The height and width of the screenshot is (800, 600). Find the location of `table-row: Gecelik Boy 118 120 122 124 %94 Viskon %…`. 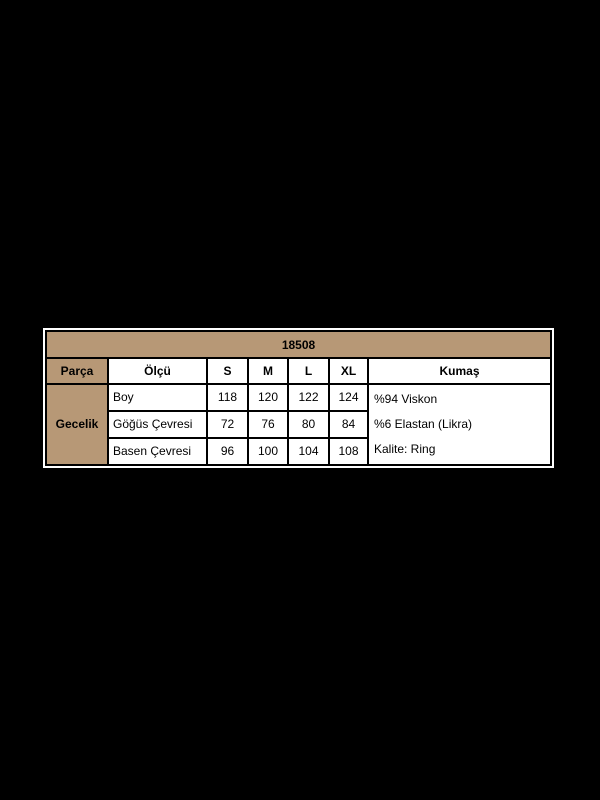

table-row: Gecelik Boy 118 120 122 124 %94 Viskon %… is located at coordinates (298, 424).